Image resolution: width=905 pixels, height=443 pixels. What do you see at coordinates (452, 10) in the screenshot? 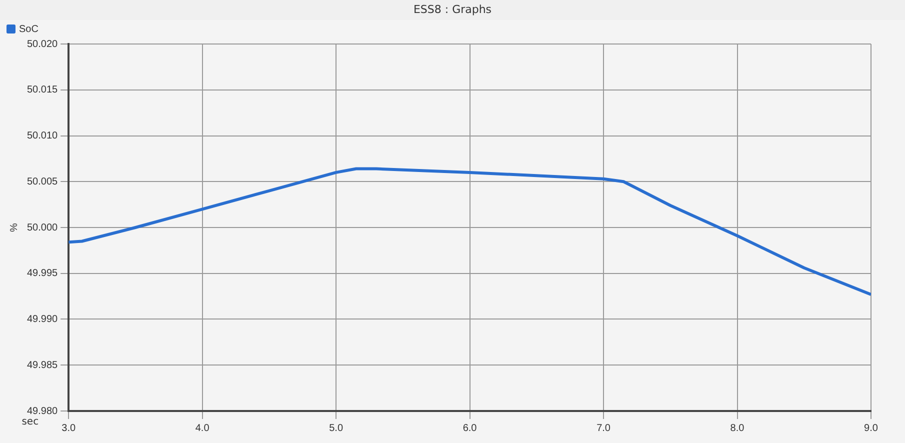
I see `chart-title: ESS8 : Graphs` at bounding box center [452, 10].